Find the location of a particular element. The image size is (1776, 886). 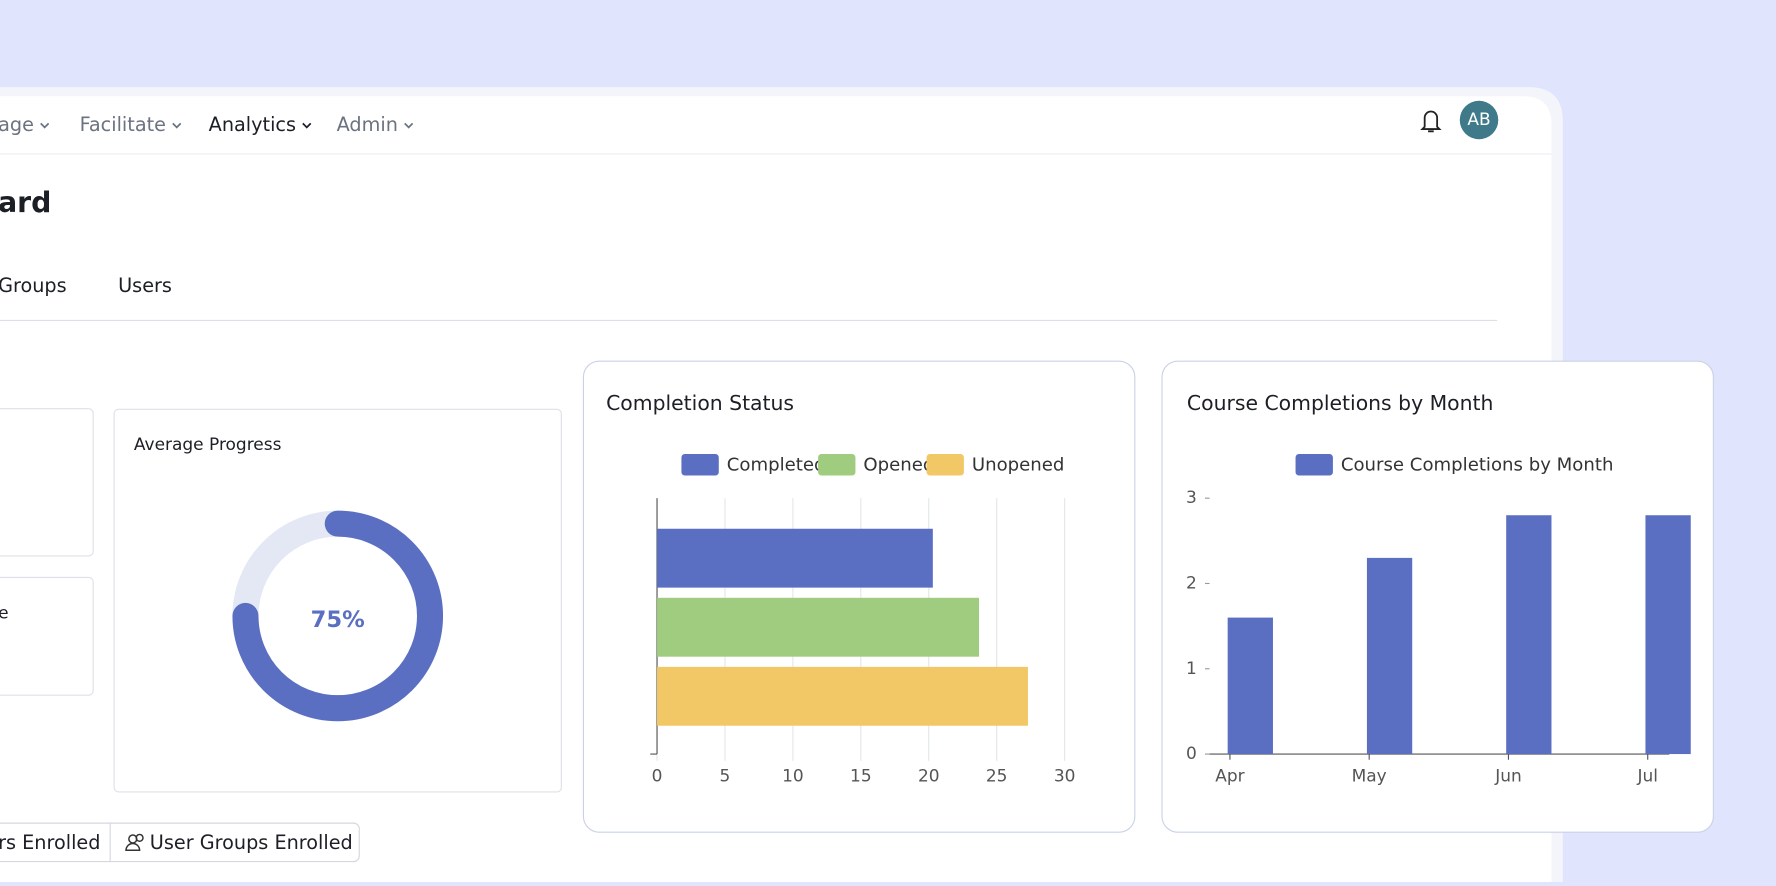

legend-label: Course Completions by Month is located at coordinates (1477, 464).